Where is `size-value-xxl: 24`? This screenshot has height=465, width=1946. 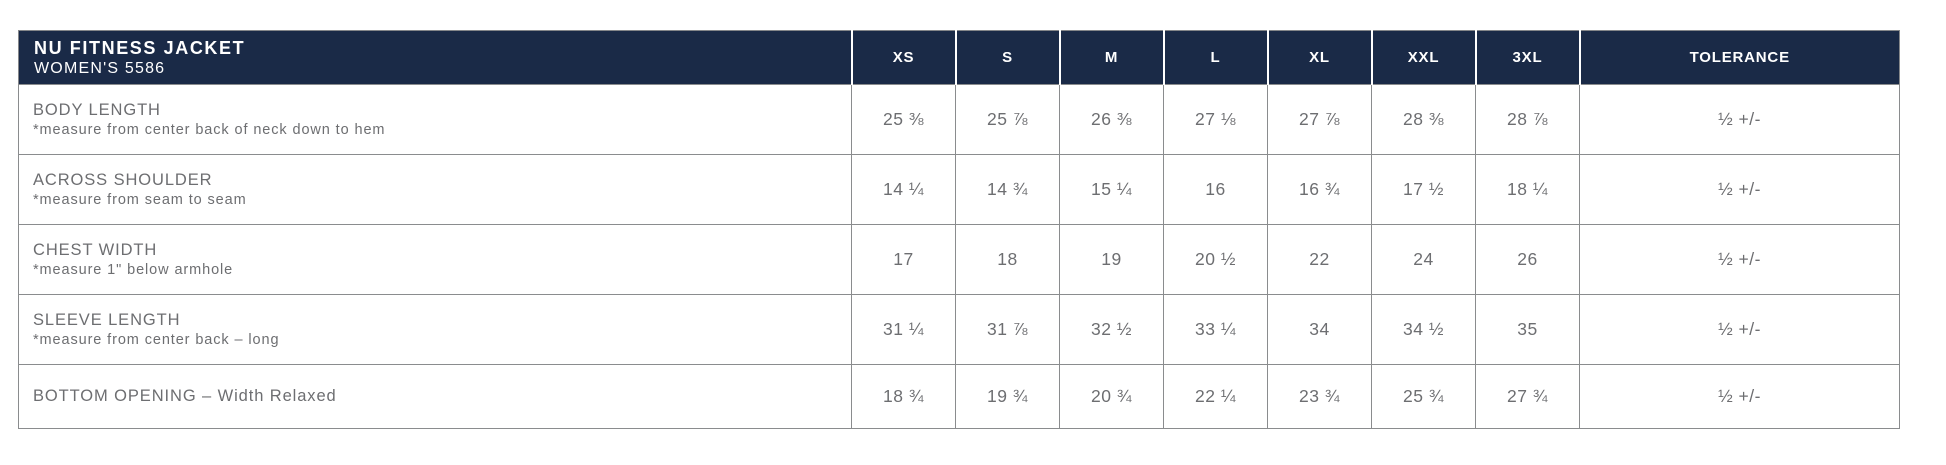 size-value-xxl: 24 is located at coordinates (1423, 259).